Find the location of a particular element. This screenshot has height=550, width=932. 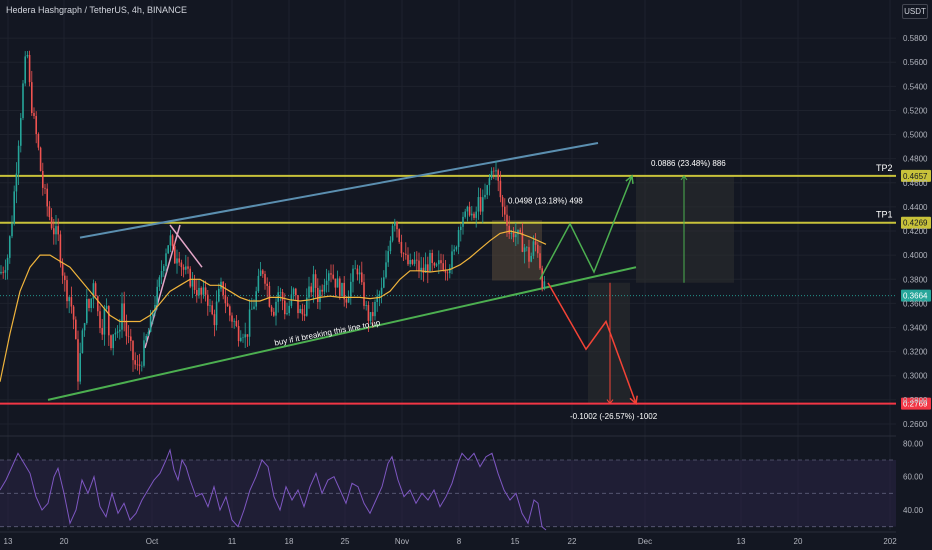

x-tick-label: 25 is located at coordinates (345, 541).